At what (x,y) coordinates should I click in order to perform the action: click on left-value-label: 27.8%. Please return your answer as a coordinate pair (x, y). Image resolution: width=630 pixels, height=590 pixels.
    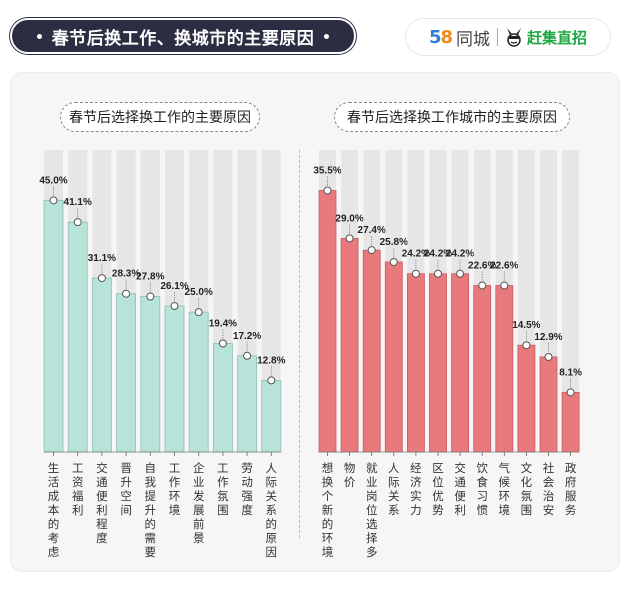
    Looking at the image, I should click on (150, 277).